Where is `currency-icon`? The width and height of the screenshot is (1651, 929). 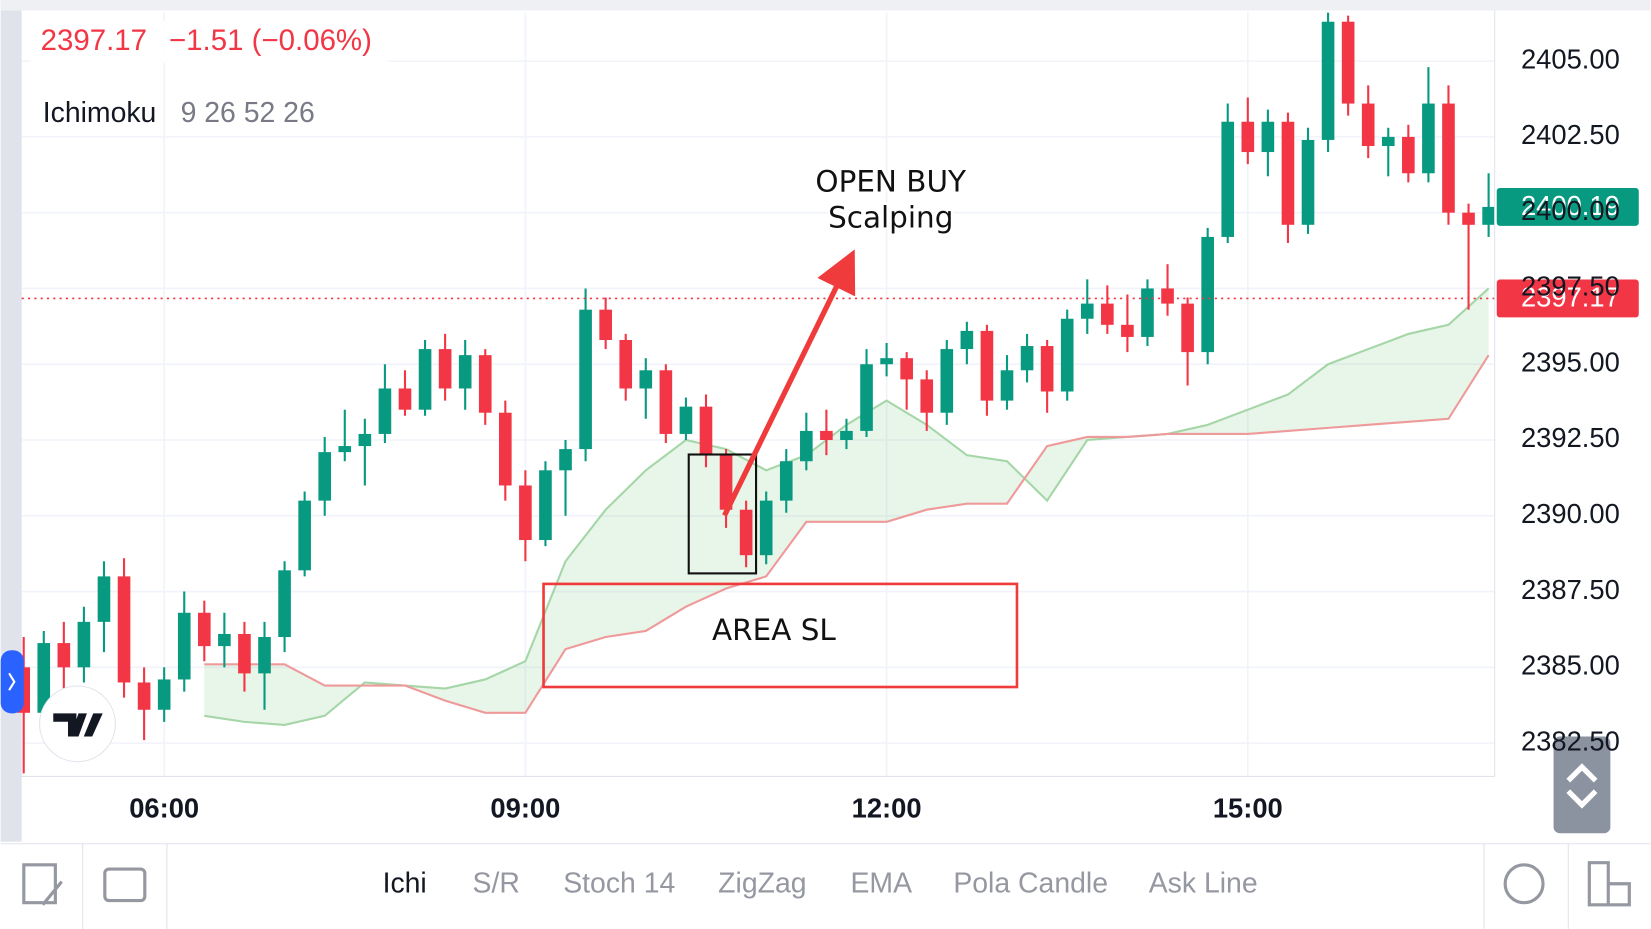
currency-icon is located at coordinates (1524, 884).